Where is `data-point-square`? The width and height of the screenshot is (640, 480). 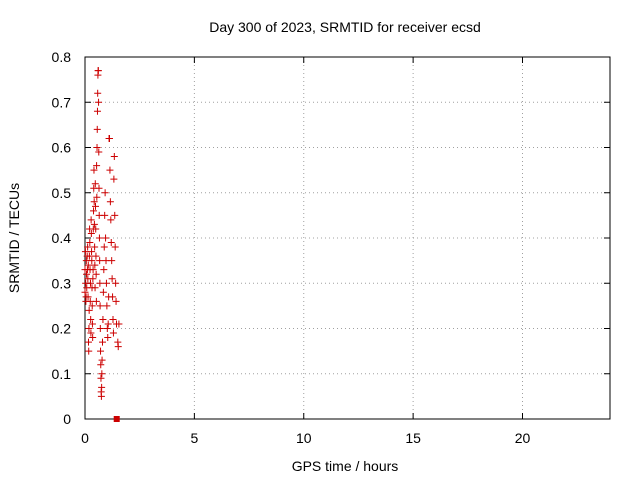 data-point-square is located at coordinates (116, 419).